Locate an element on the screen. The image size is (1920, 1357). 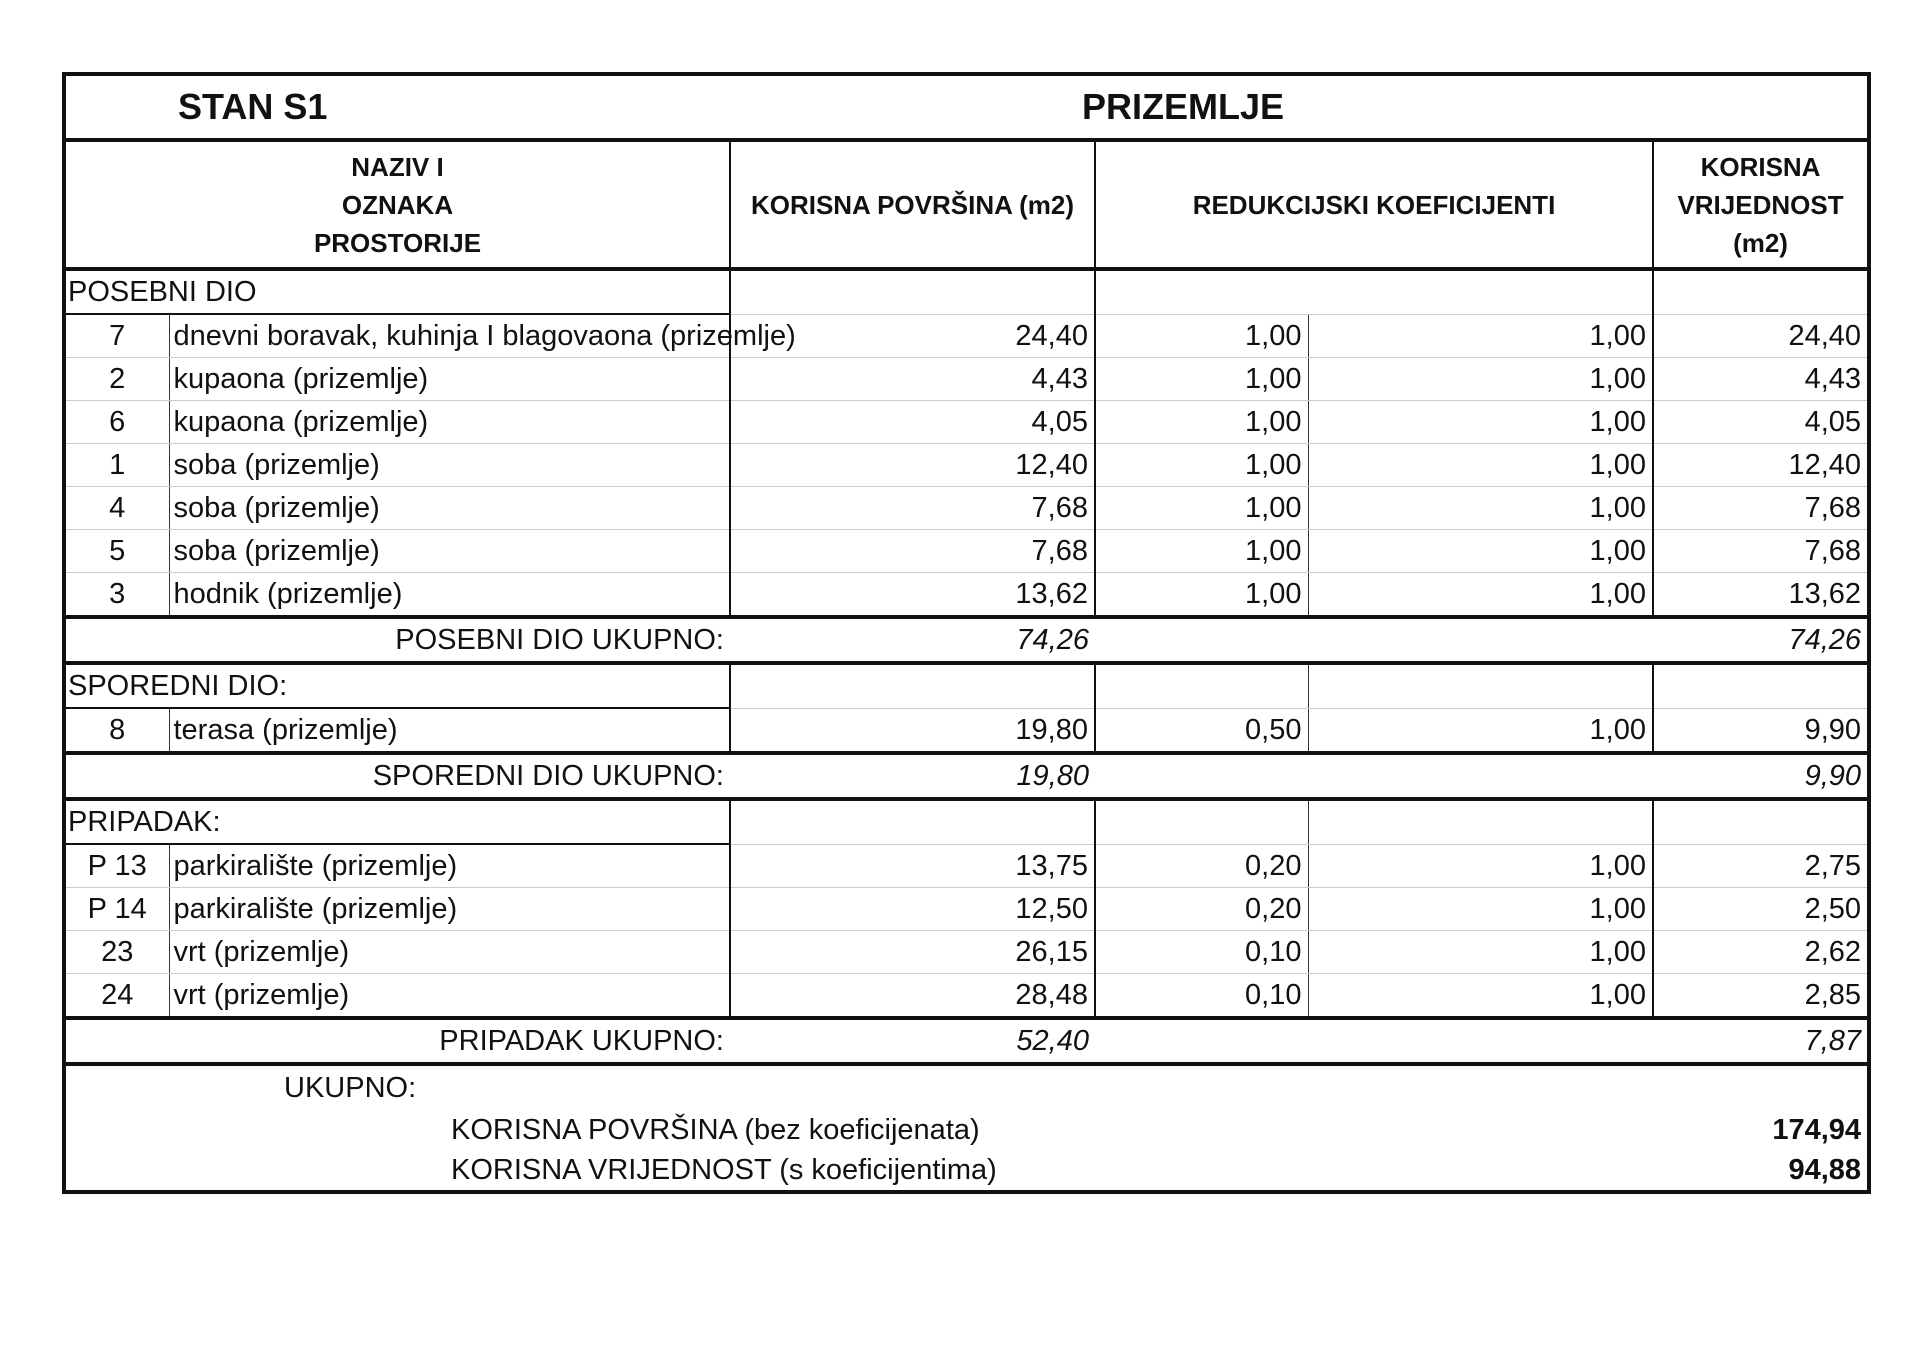
room-value: 24,40 is located at coordinates (1761, 336).